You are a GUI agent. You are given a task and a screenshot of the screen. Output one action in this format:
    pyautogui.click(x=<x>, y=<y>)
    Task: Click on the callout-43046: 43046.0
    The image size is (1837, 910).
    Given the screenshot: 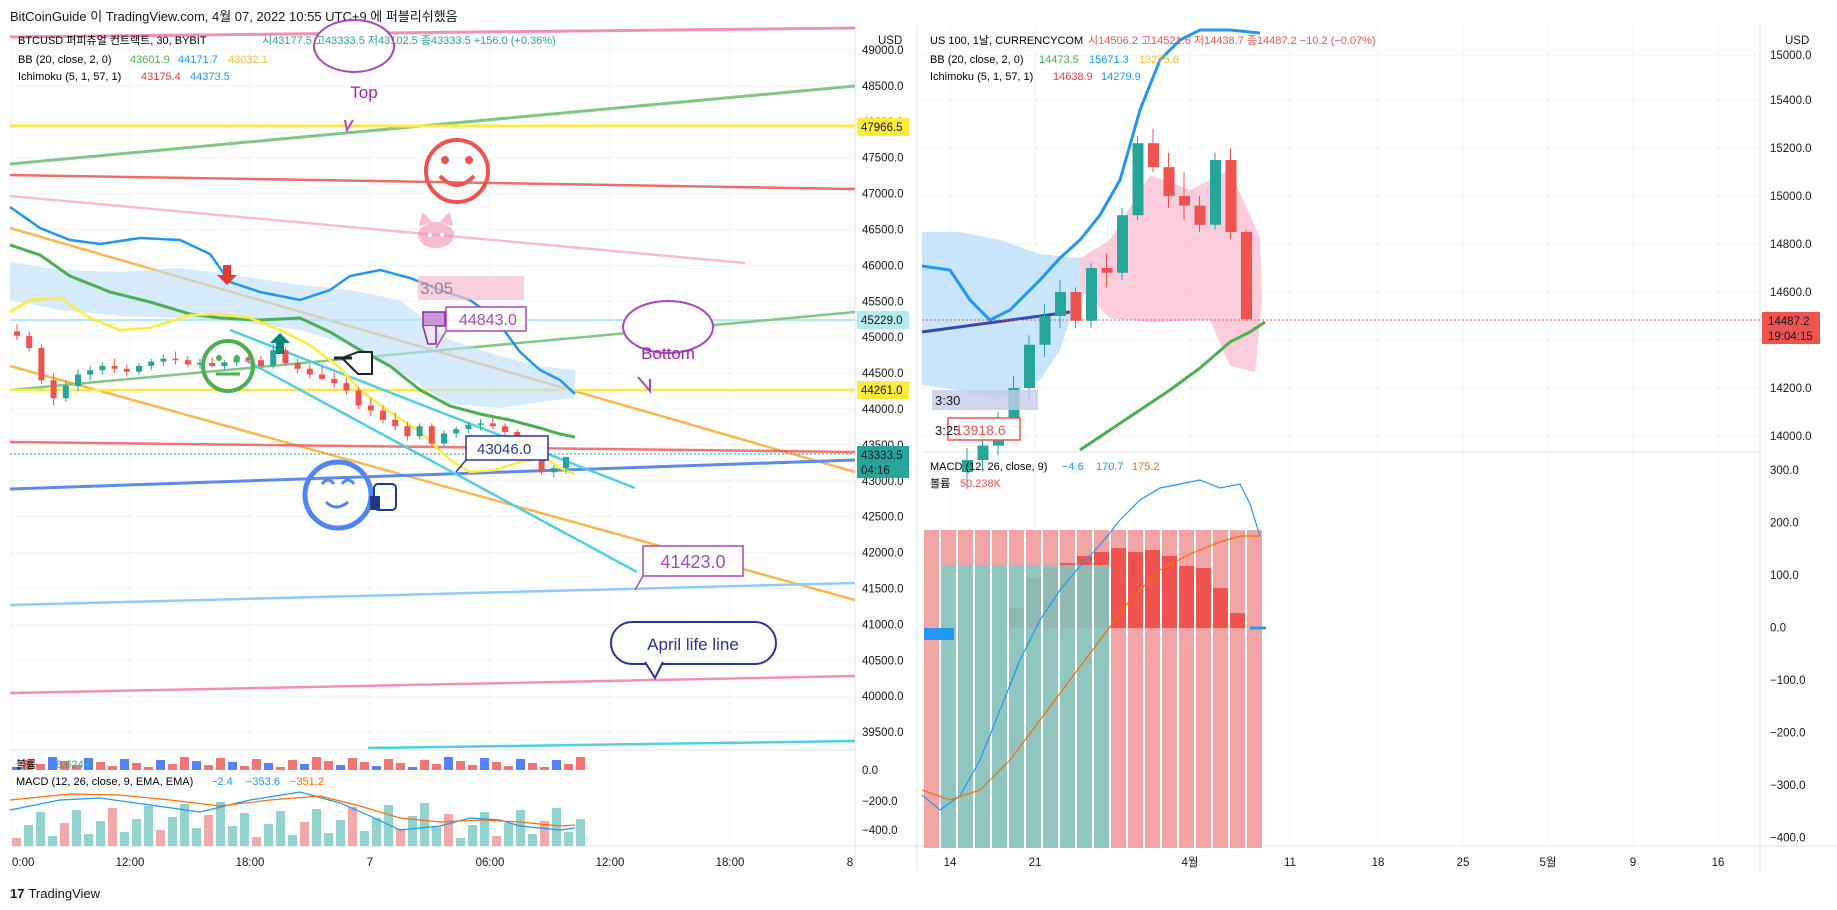 What is the action you would take?
    pyautogui.click(x=502, y=454)
    